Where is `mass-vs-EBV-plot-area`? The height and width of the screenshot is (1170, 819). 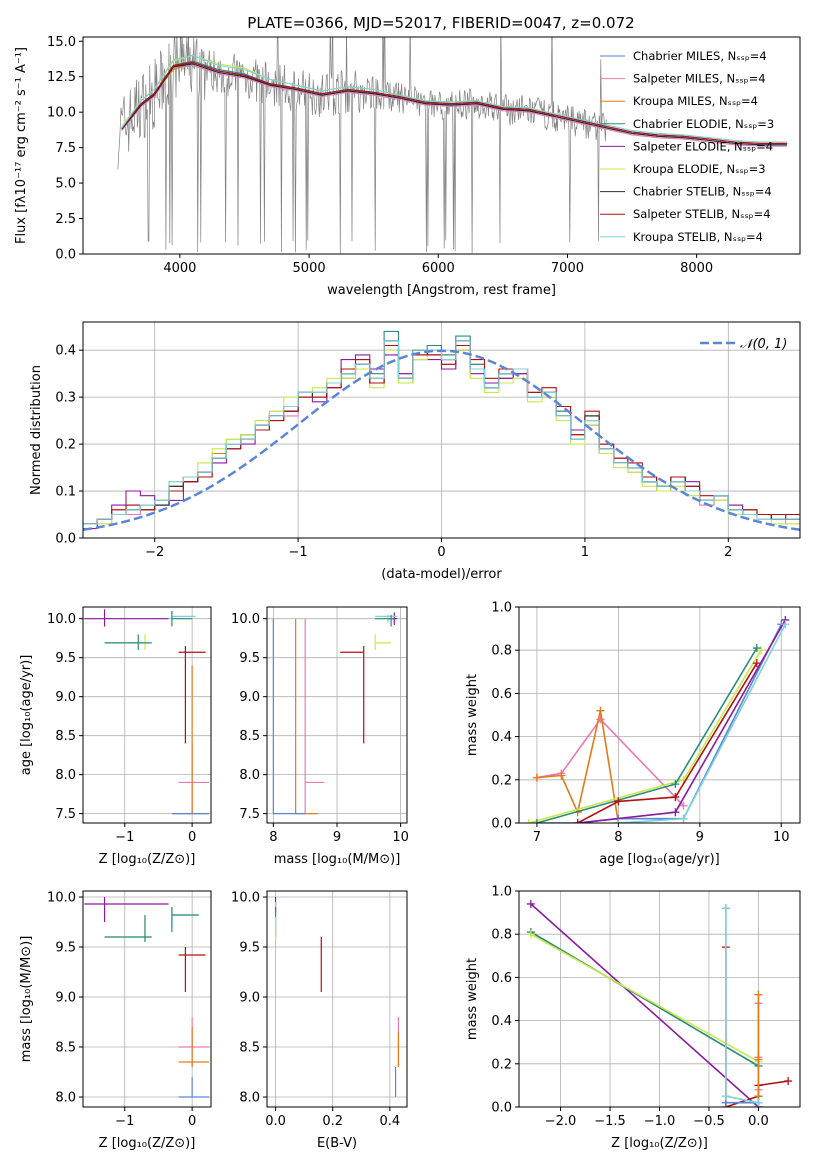
mass-vs-EBV-plot-area is located at coordinates (337, 997).